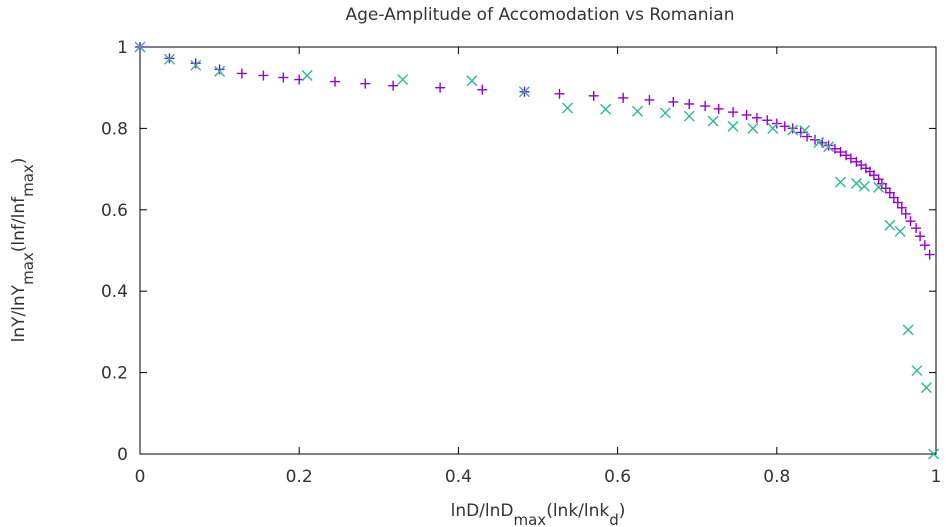 This screenshot has height=527, width=946. I want to click on x-axis-label: lnD/lnDmax(lnk/lnkd), so click(538, 514).